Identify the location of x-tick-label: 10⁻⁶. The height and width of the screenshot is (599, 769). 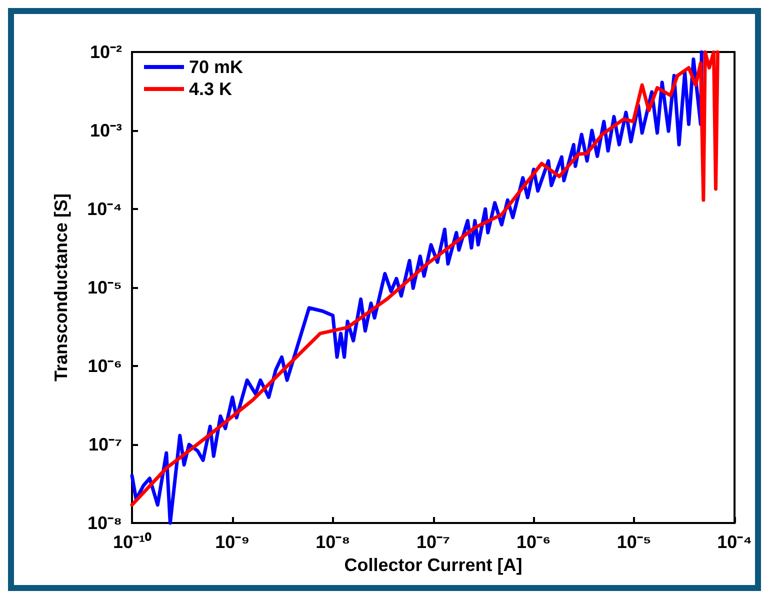
(533, 542).